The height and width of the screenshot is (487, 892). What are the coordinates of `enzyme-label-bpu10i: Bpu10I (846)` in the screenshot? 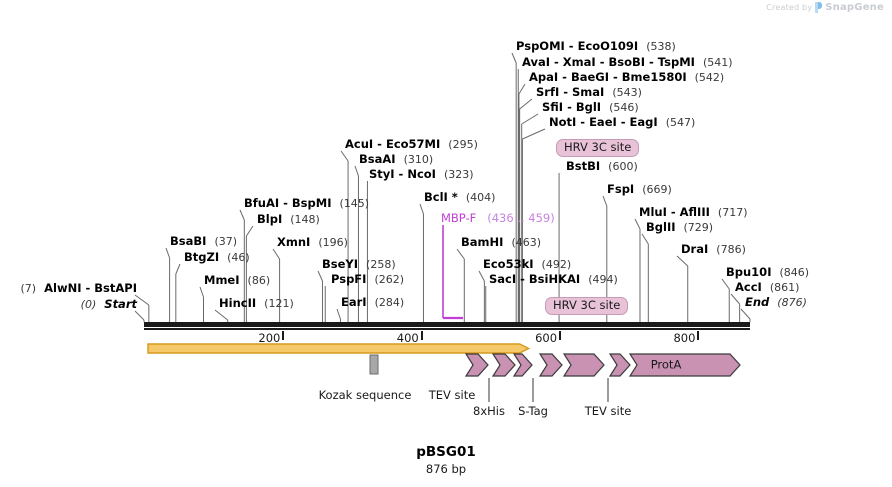 It's located at (767, 272).